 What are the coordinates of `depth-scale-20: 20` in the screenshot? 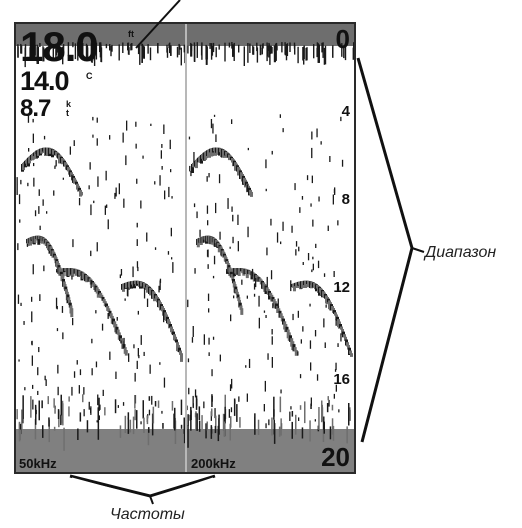 It's located at (335, 457).